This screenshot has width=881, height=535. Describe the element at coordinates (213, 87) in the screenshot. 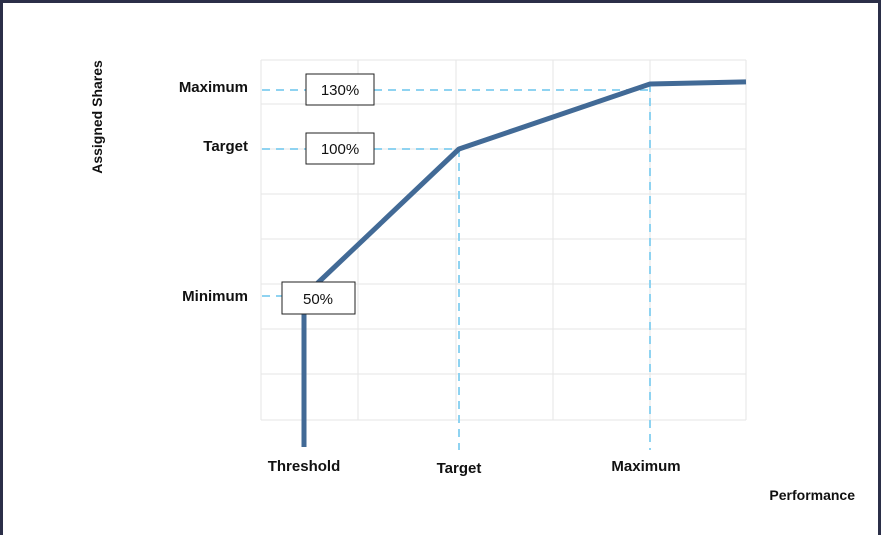

I see `y-tick-maximum: Maximum` at that location.